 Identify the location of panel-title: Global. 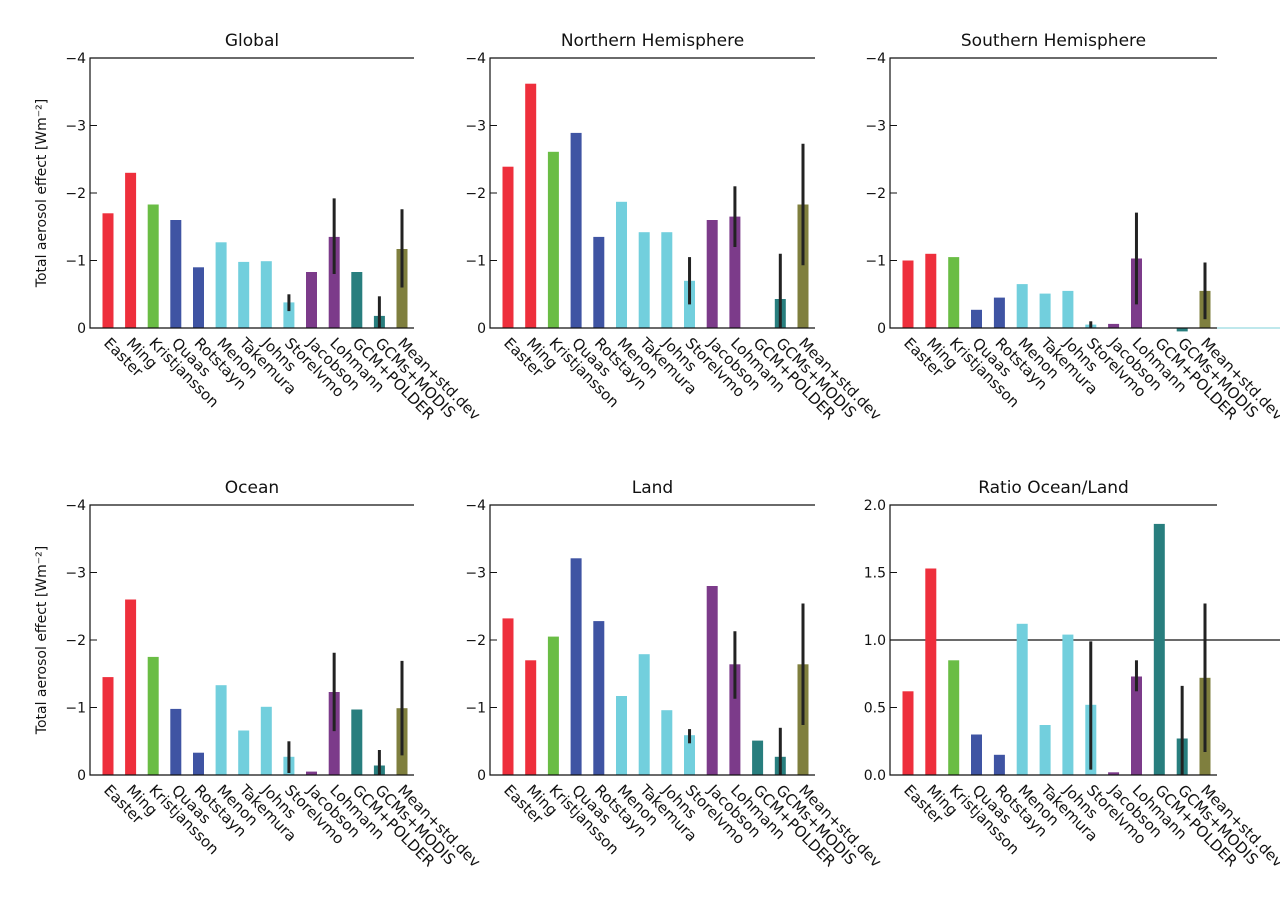
(252, 41).